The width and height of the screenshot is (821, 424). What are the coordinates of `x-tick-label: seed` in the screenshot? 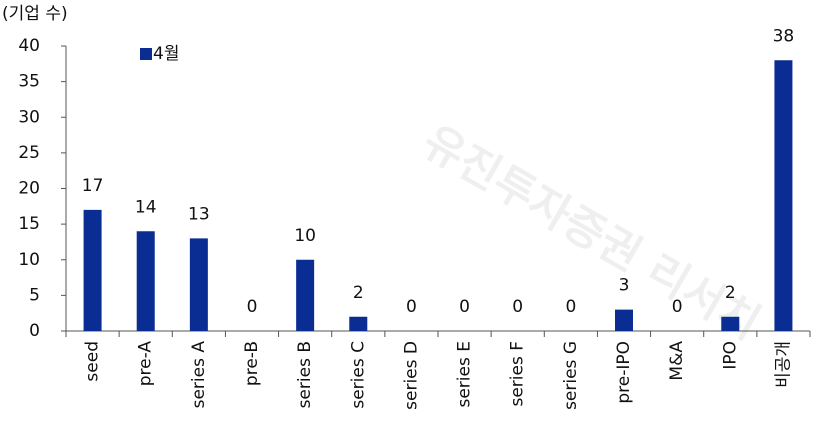 It's located at (93, 361).